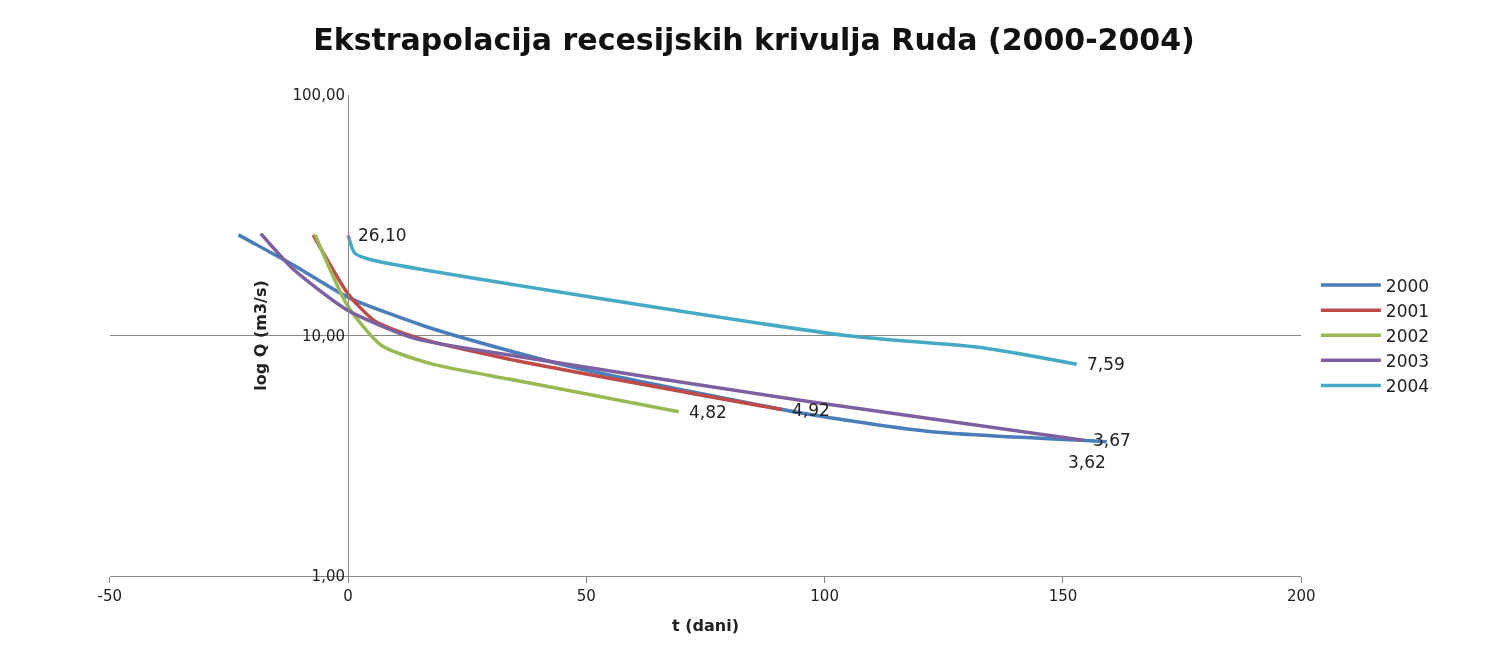  I want to click on chart-title: Ekstrapolacija recesijskih krivulja Ruda (2000-2004), so click(754, 40).